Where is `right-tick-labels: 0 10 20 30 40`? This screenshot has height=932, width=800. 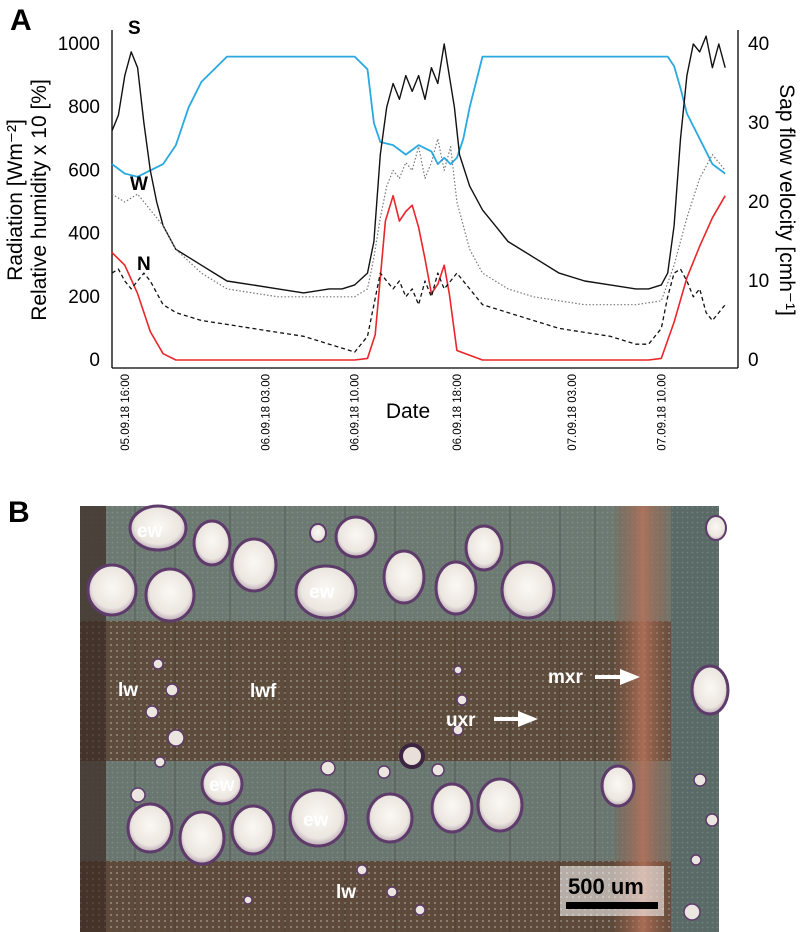
right-tick-labels: 0 10 20 30 40 is located at coordinates (758, 202).